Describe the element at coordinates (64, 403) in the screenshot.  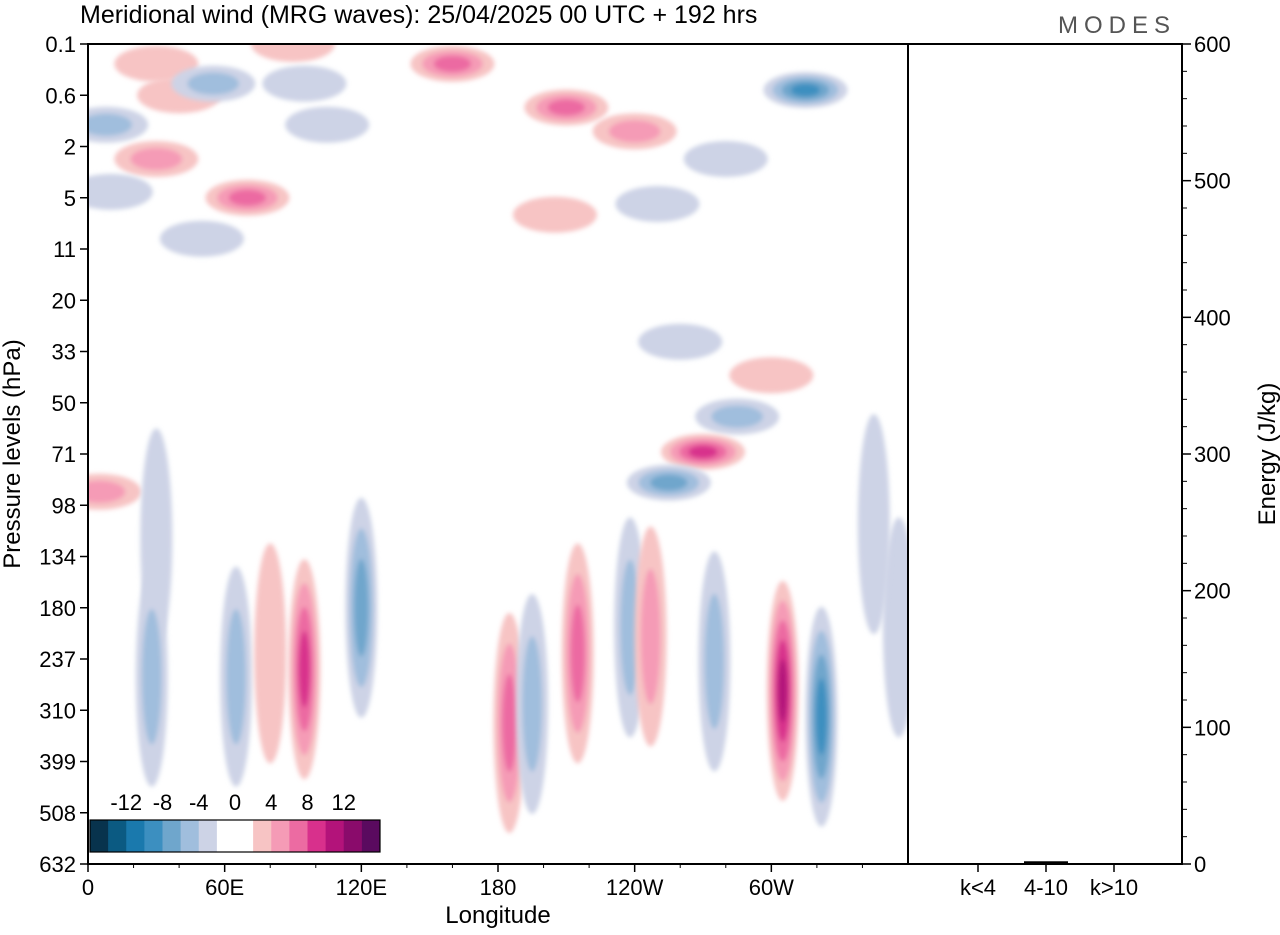
I see `y-tick-label: 50` at that location.